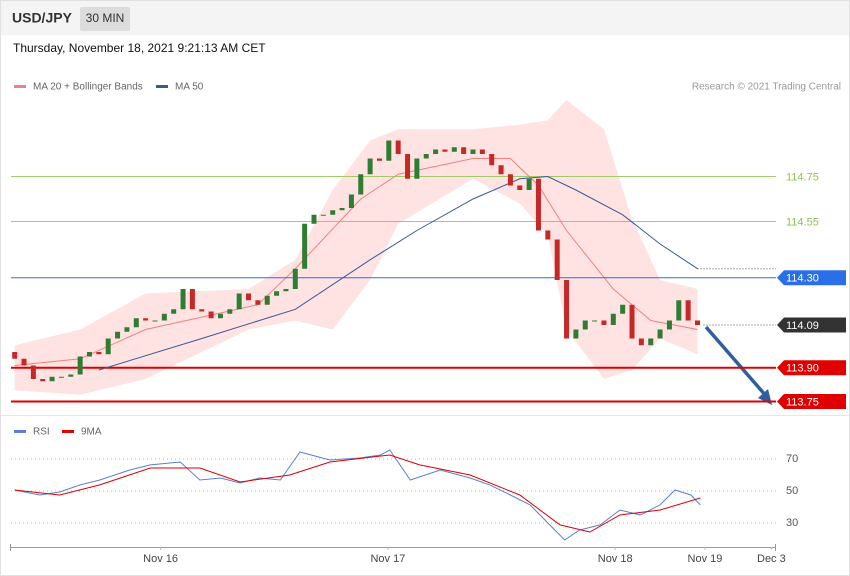 The image size is (850, 576). Describe the element at coordinates (802, 177) in the screenshot. I see `level-label: 114.75` at that location.